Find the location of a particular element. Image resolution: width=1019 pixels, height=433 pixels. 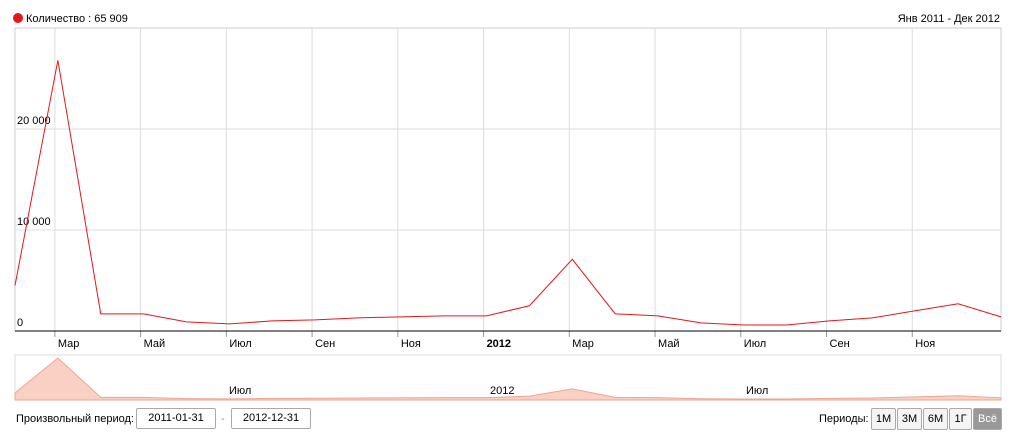

navigator-area is located at coordinates (508, 379).